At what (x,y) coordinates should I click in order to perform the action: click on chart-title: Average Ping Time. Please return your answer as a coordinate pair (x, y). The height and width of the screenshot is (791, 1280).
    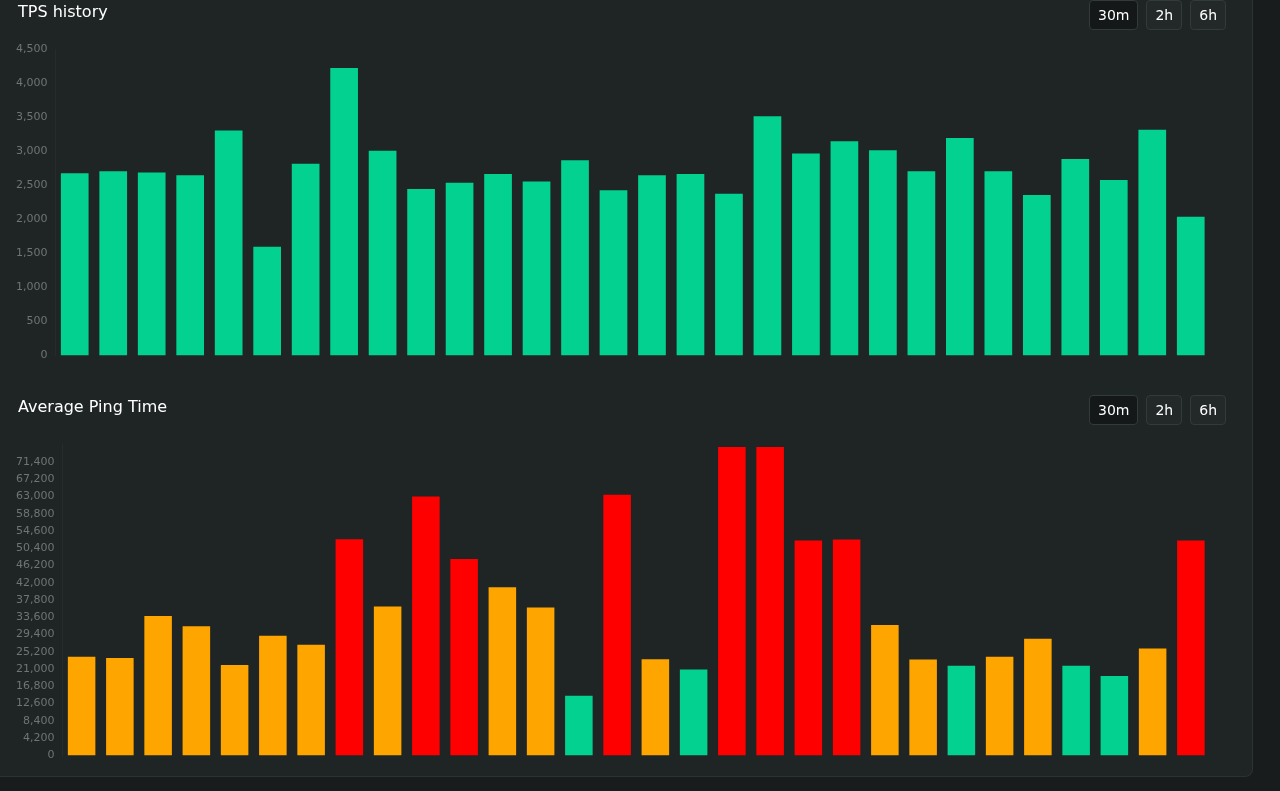
    Looking at the image, I should click on (93, 406).